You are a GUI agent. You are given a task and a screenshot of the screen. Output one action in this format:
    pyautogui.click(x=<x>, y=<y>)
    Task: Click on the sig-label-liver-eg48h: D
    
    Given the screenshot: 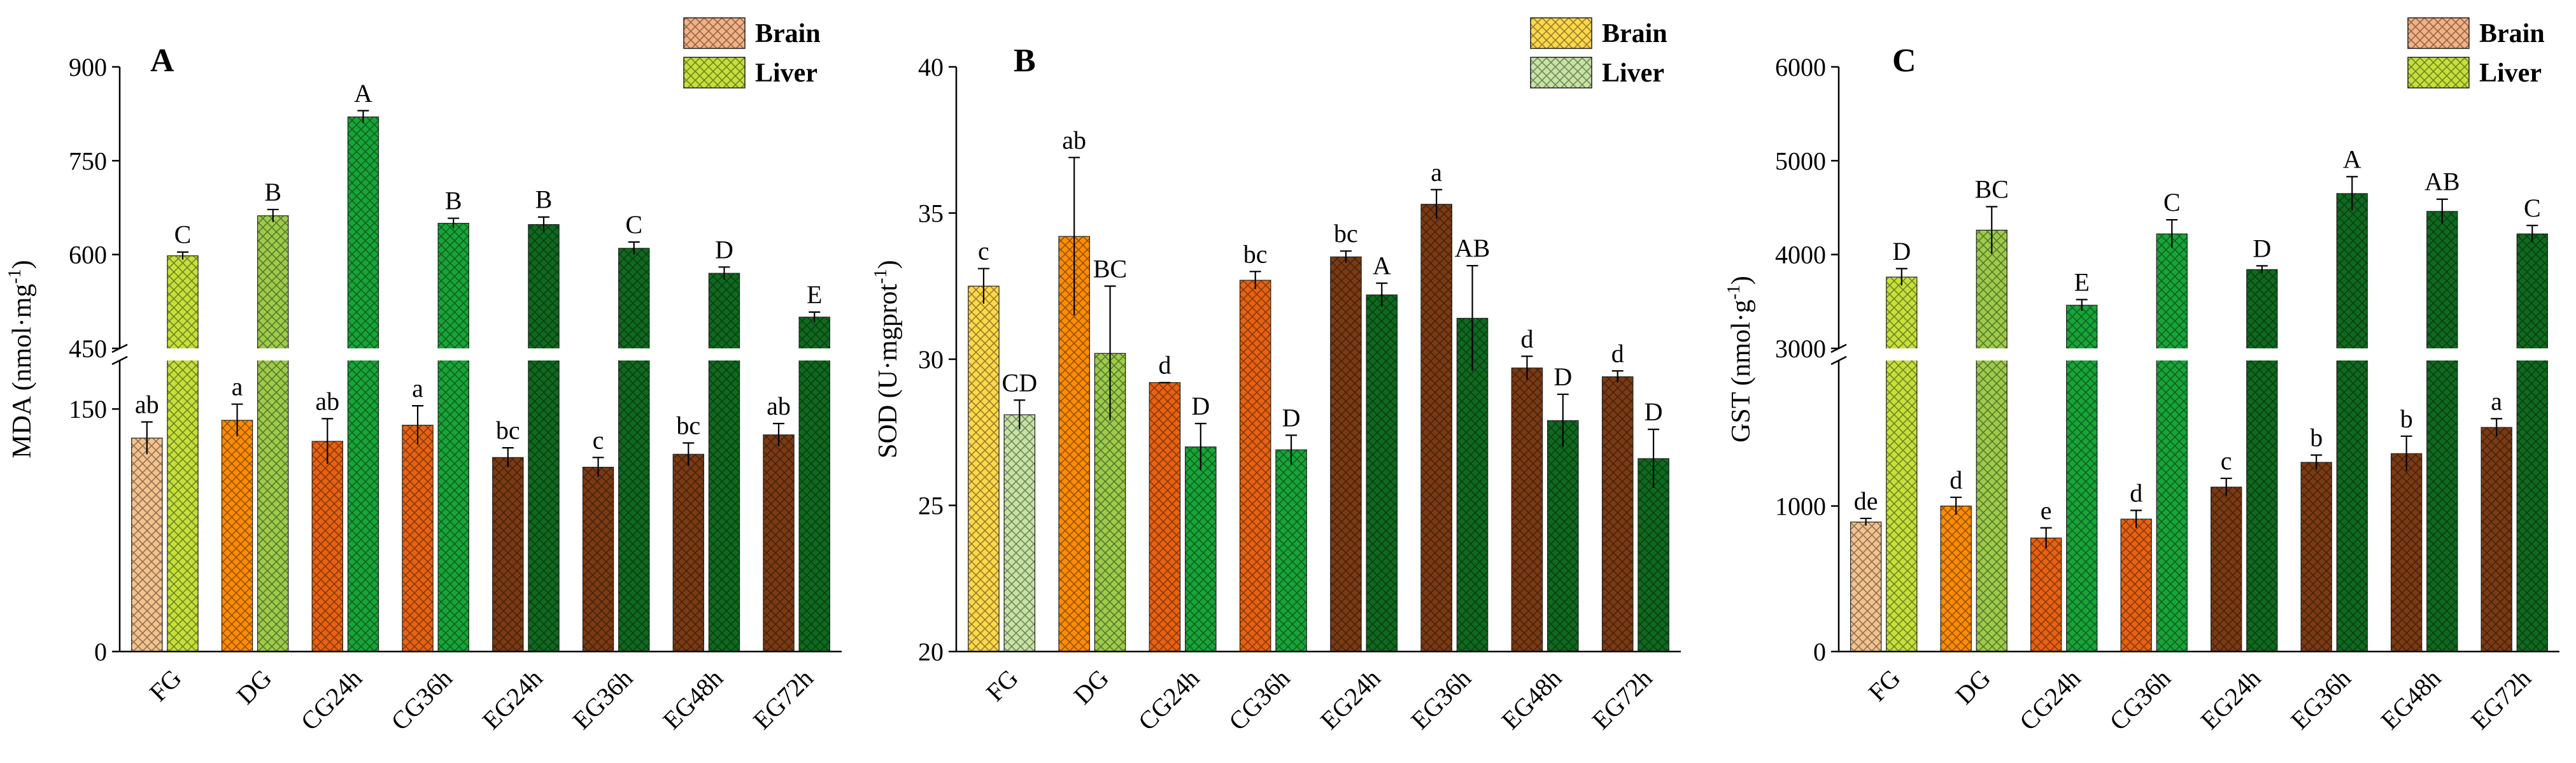 What is the action you would take?
    pyautogui.click(x=724, y=249)
    